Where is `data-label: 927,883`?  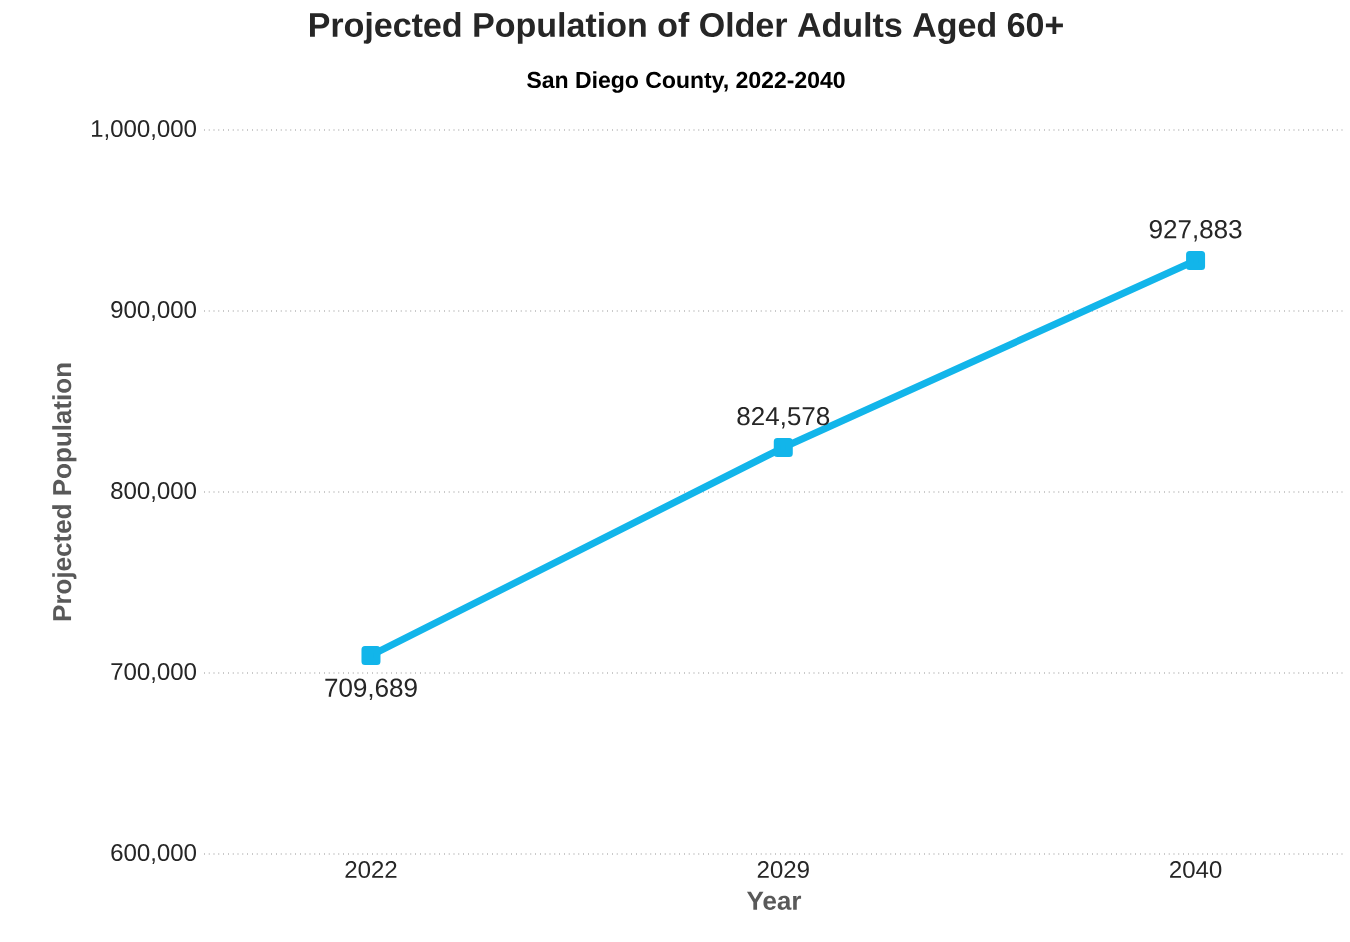 data-label: 927,883 is located at coordinates (1195, 230).